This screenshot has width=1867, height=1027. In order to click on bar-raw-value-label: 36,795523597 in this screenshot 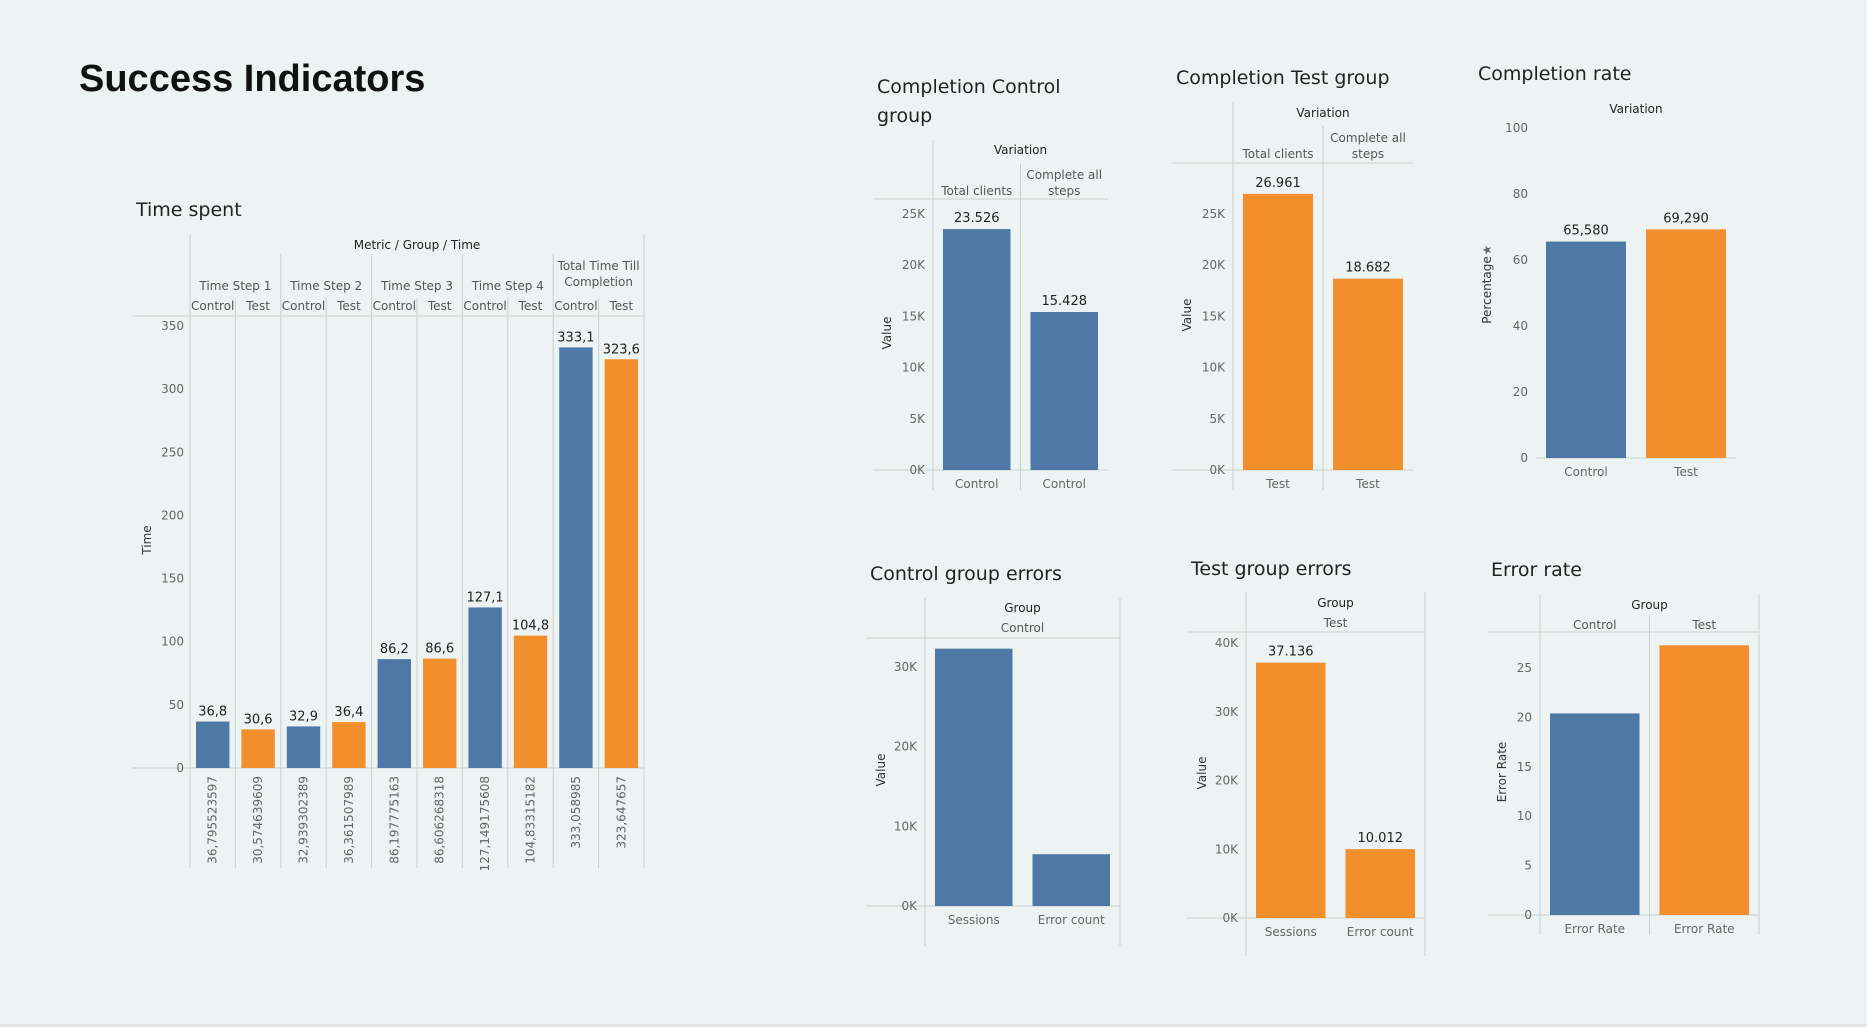, I will do `click(213, 820)`.